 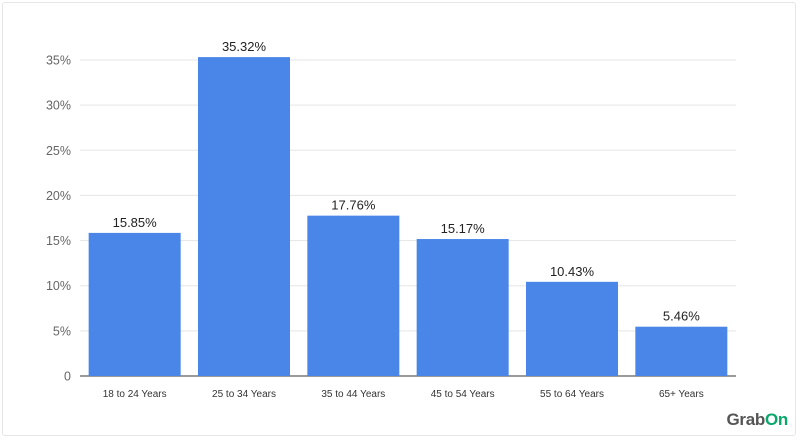 What do you see at coordinates (62, 331) in the screenshot?
I see `y-tick-label: 5%` at bounding box center [62, 331].